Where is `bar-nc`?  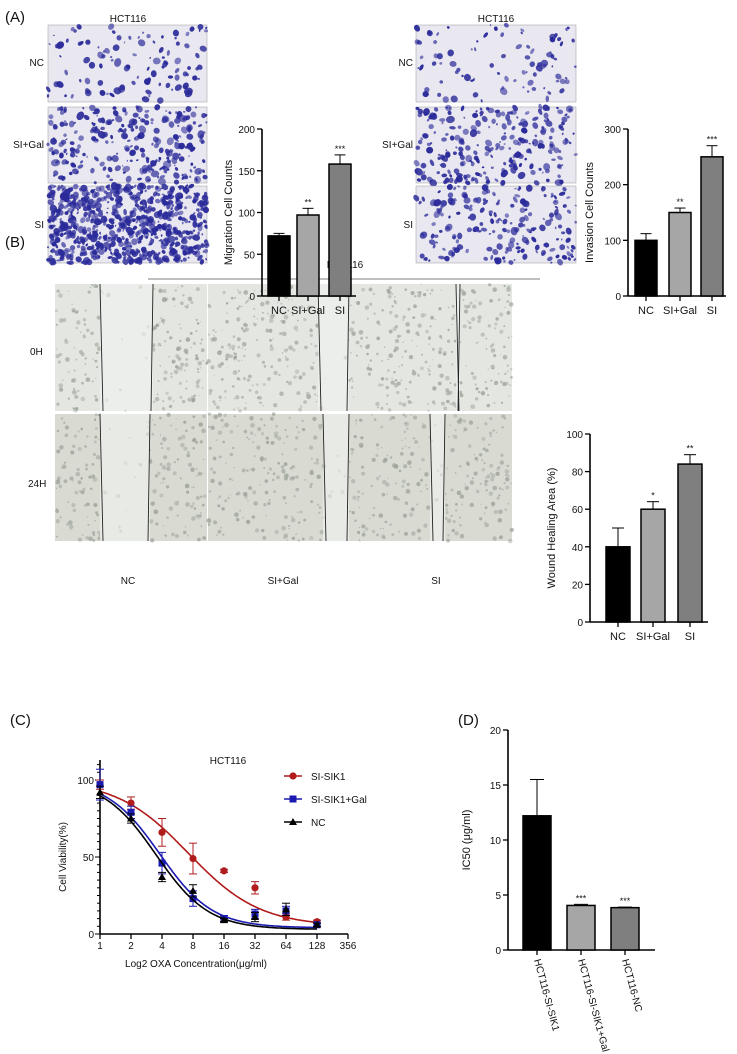 bar-nc is located at coordinates (618, 584).